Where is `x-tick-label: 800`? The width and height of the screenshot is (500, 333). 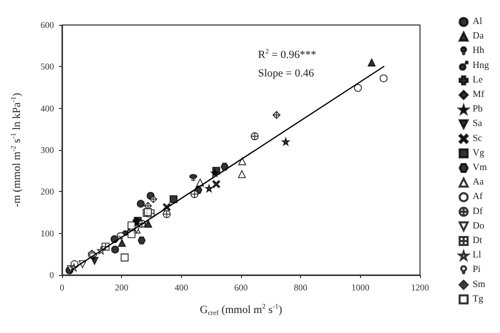
x-tick-label: 800 is located at coordinates (301, 287).